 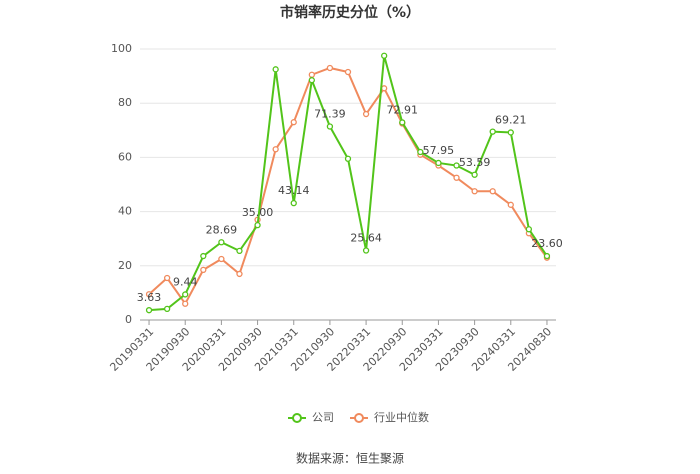 What do you see at coordinates (350, 458) in the screenshot?
I see `source-note: 数据来源：恒生聚源` at bounding box center [350, 458].